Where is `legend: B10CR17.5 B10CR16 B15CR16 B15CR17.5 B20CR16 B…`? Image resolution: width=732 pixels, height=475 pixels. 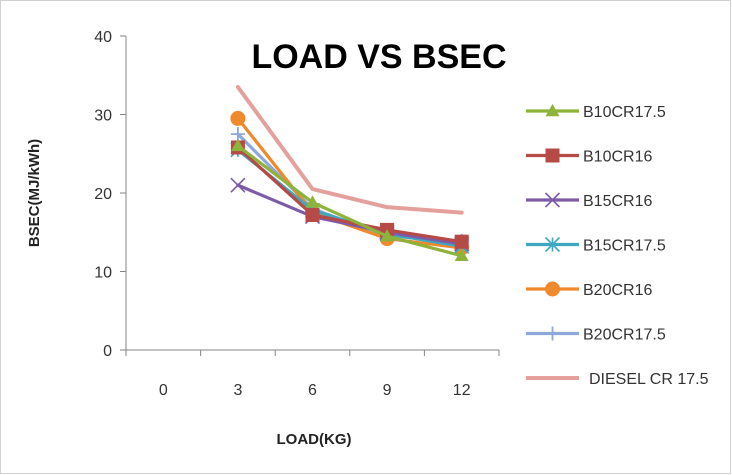 legend: B10CR17.5 B10CR16 B15CR16 B15CR17.5 B20CR16 B… is located at coordinates (617, 246).